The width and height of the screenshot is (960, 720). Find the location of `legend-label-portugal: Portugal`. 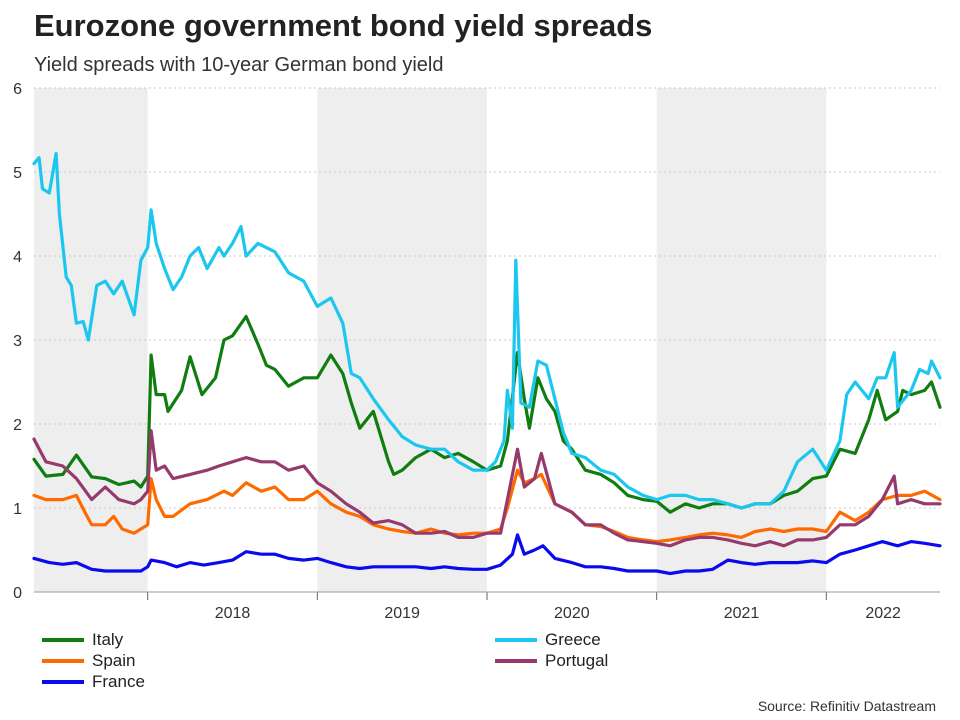

legend-label-portugal: Portugal is located at coordinates (577, 660).